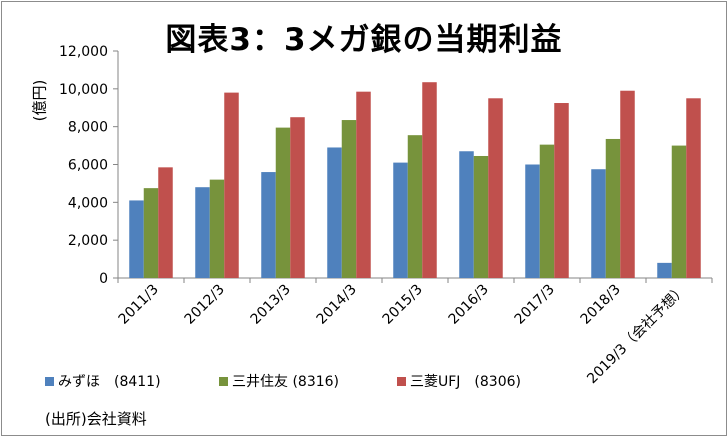  I want to click on y-tick-label: 8,000, so click(88, 128).